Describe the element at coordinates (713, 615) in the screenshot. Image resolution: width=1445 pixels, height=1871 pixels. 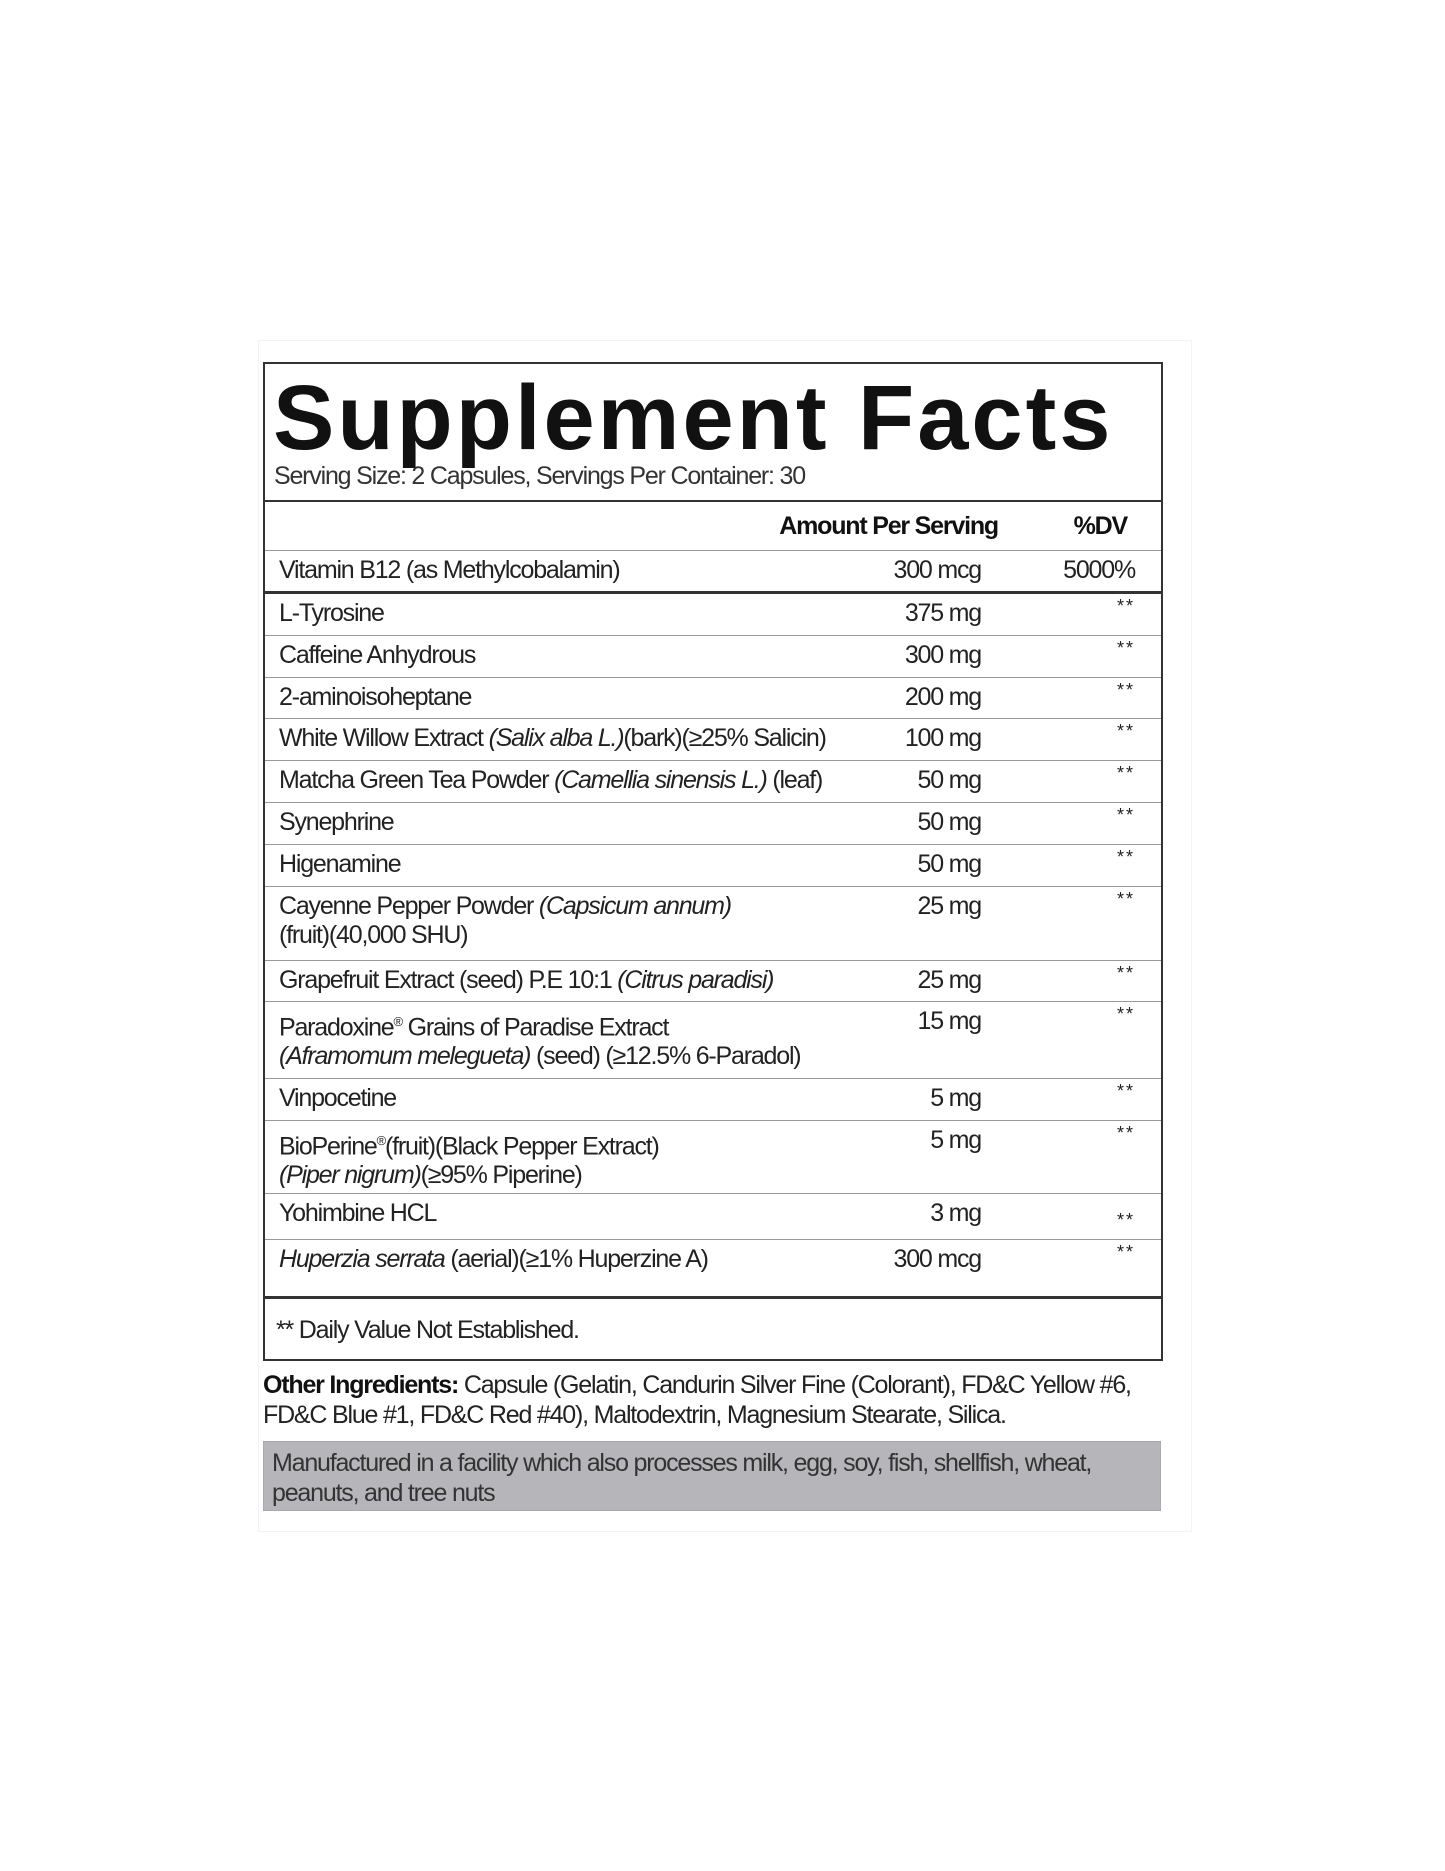
I see `table-row: L-Tyrosine 375 mg **` at that location.